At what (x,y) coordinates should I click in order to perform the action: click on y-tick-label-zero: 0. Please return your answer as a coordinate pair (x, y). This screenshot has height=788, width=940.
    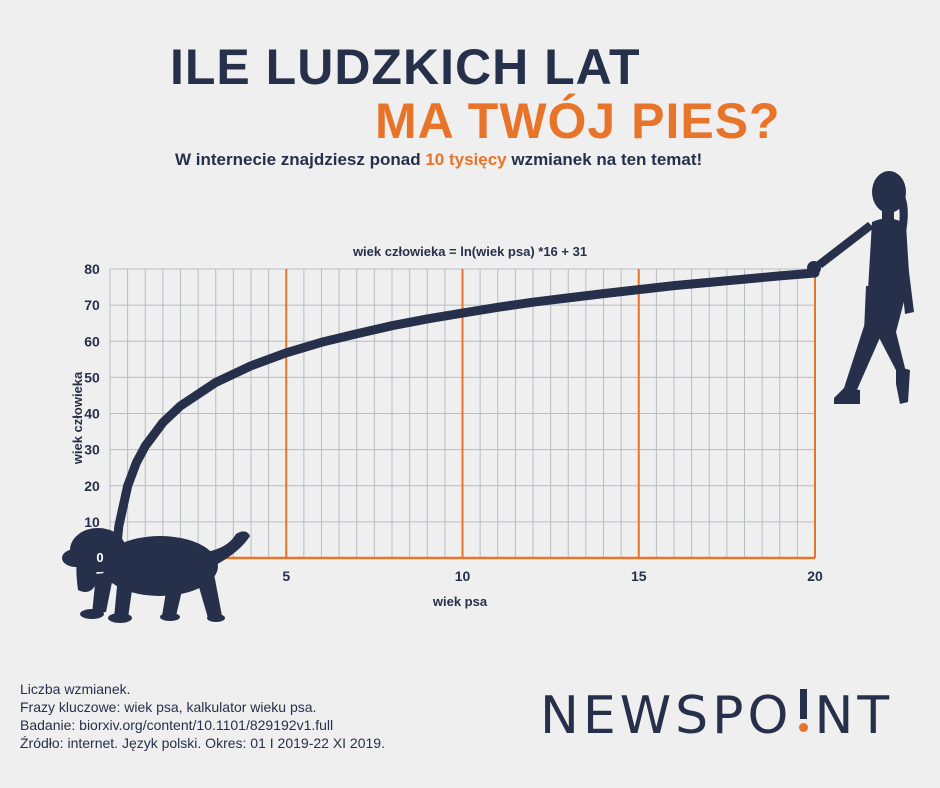
    Looking at the image, I should click on (99, 557).